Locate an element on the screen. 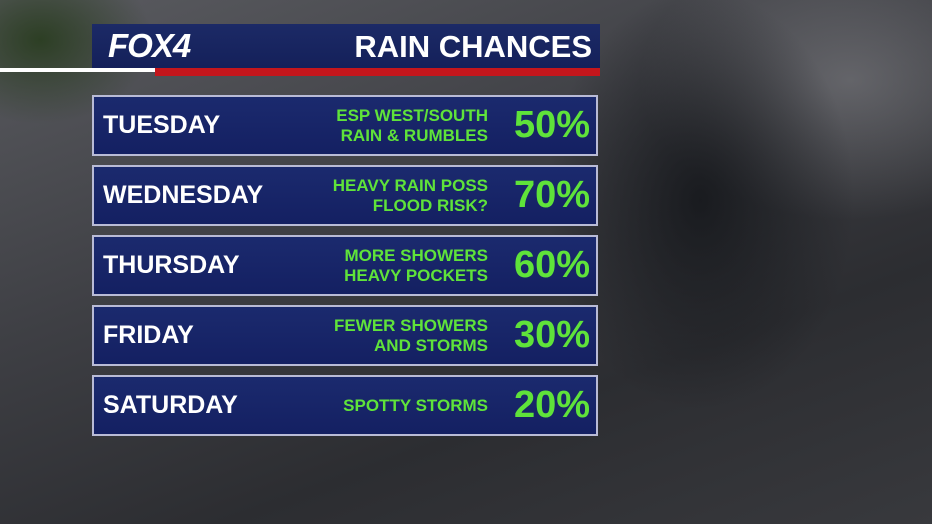 The width and height of the screenshot is (932, 524). description-line: FEWER SHOWERS is located at coordinates (411, 325).